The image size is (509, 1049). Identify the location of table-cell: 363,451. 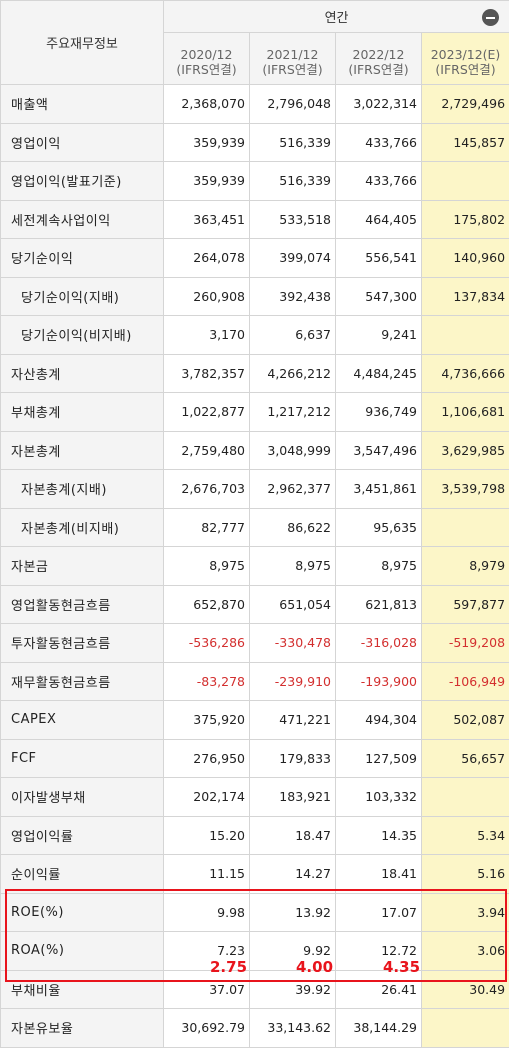
(206, 219).